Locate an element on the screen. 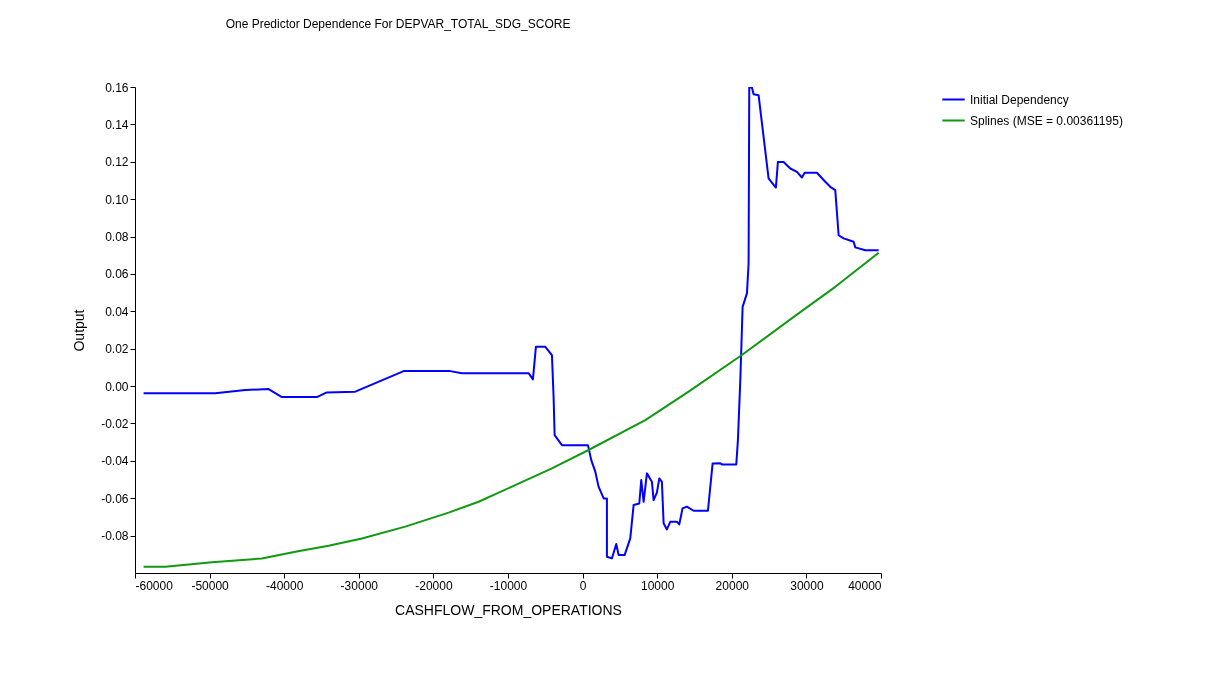 The height and width of the screenshot is (675, 1205). legend-label: Initial Dependency is located at coordinates (1019, 99).